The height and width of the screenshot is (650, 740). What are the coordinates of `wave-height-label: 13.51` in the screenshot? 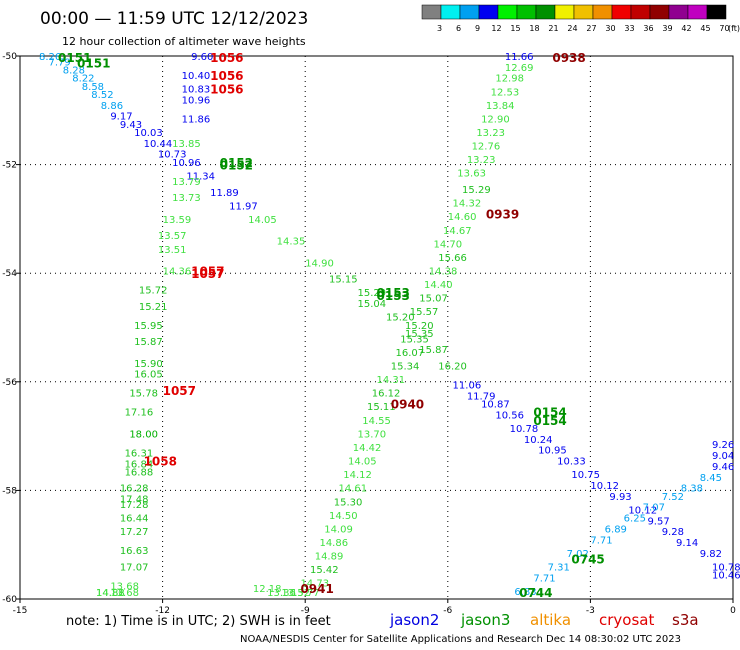 It's located at (172, 250).